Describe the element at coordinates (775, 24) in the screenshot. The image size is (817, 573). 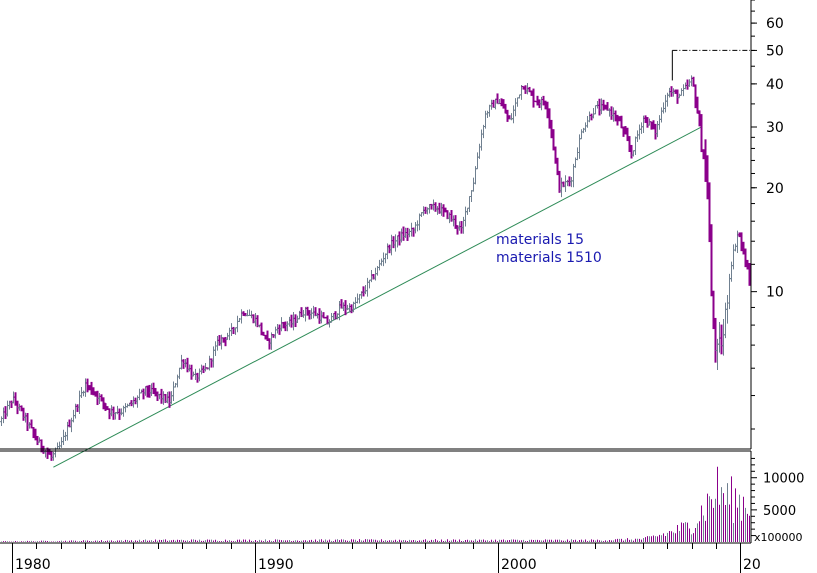
I see `price-tick-label: 60` at that location.